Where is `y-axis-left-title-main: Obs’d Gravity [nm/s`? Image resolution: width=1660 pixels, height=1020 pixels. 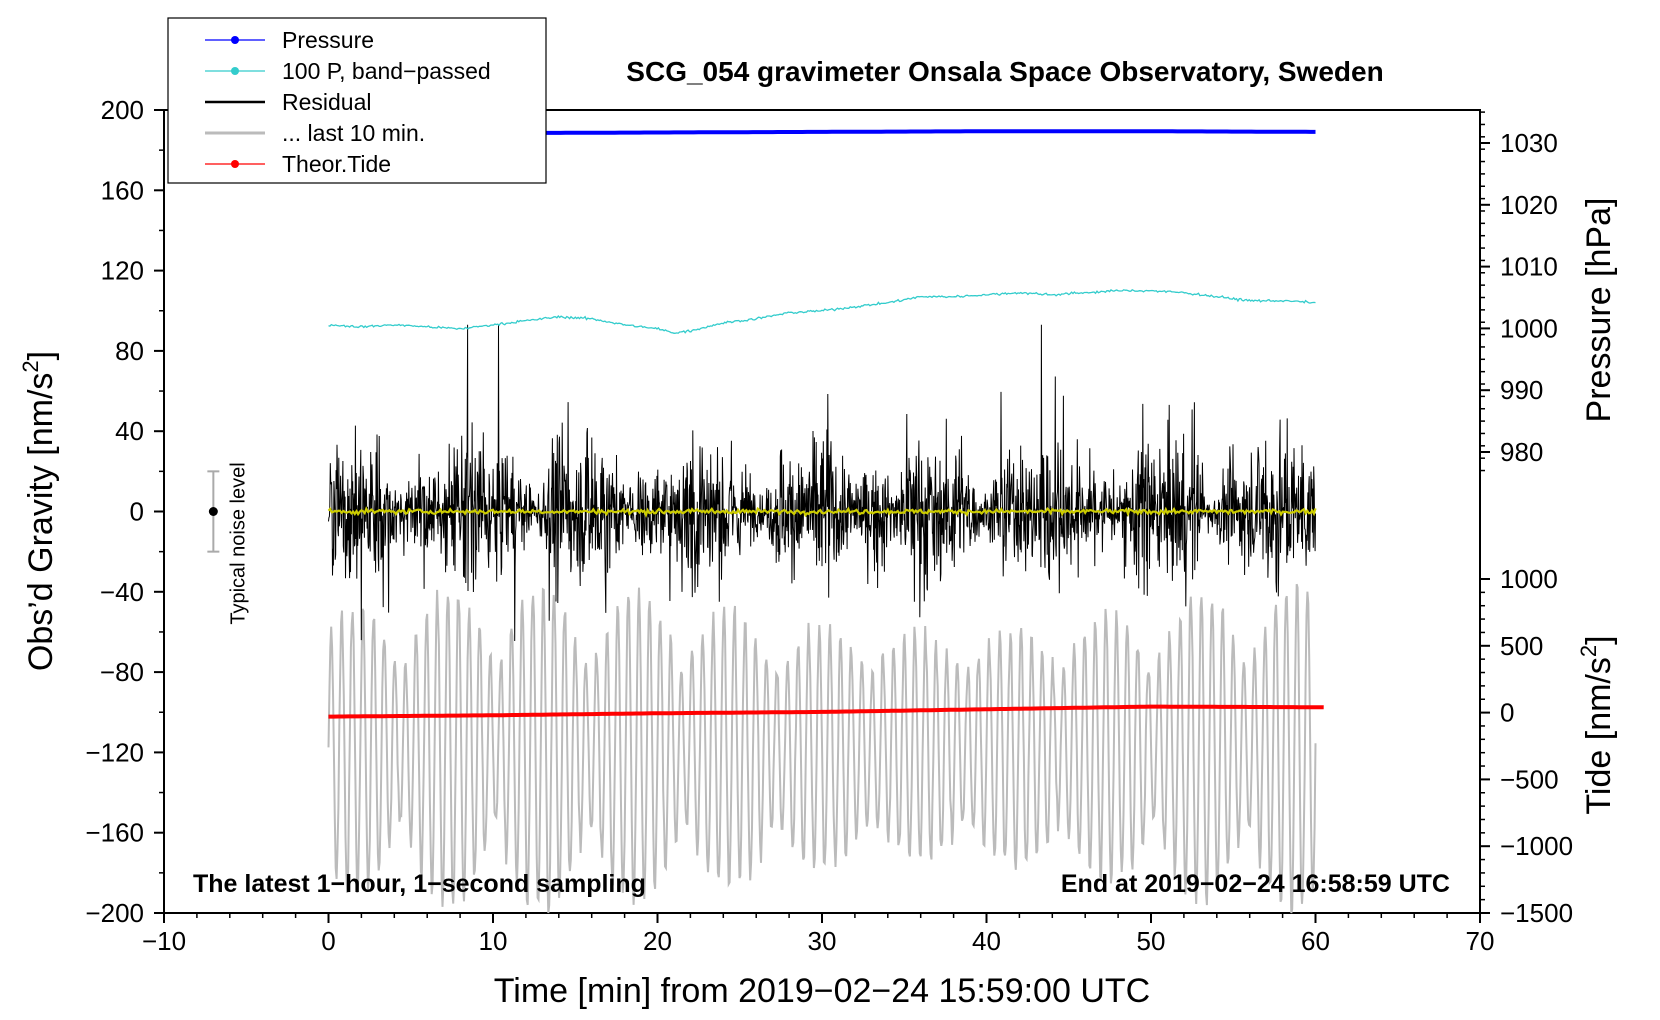
y-axis-left-title-main: Obs’d Gravity [nm/s is located at coordinates (41, 522).